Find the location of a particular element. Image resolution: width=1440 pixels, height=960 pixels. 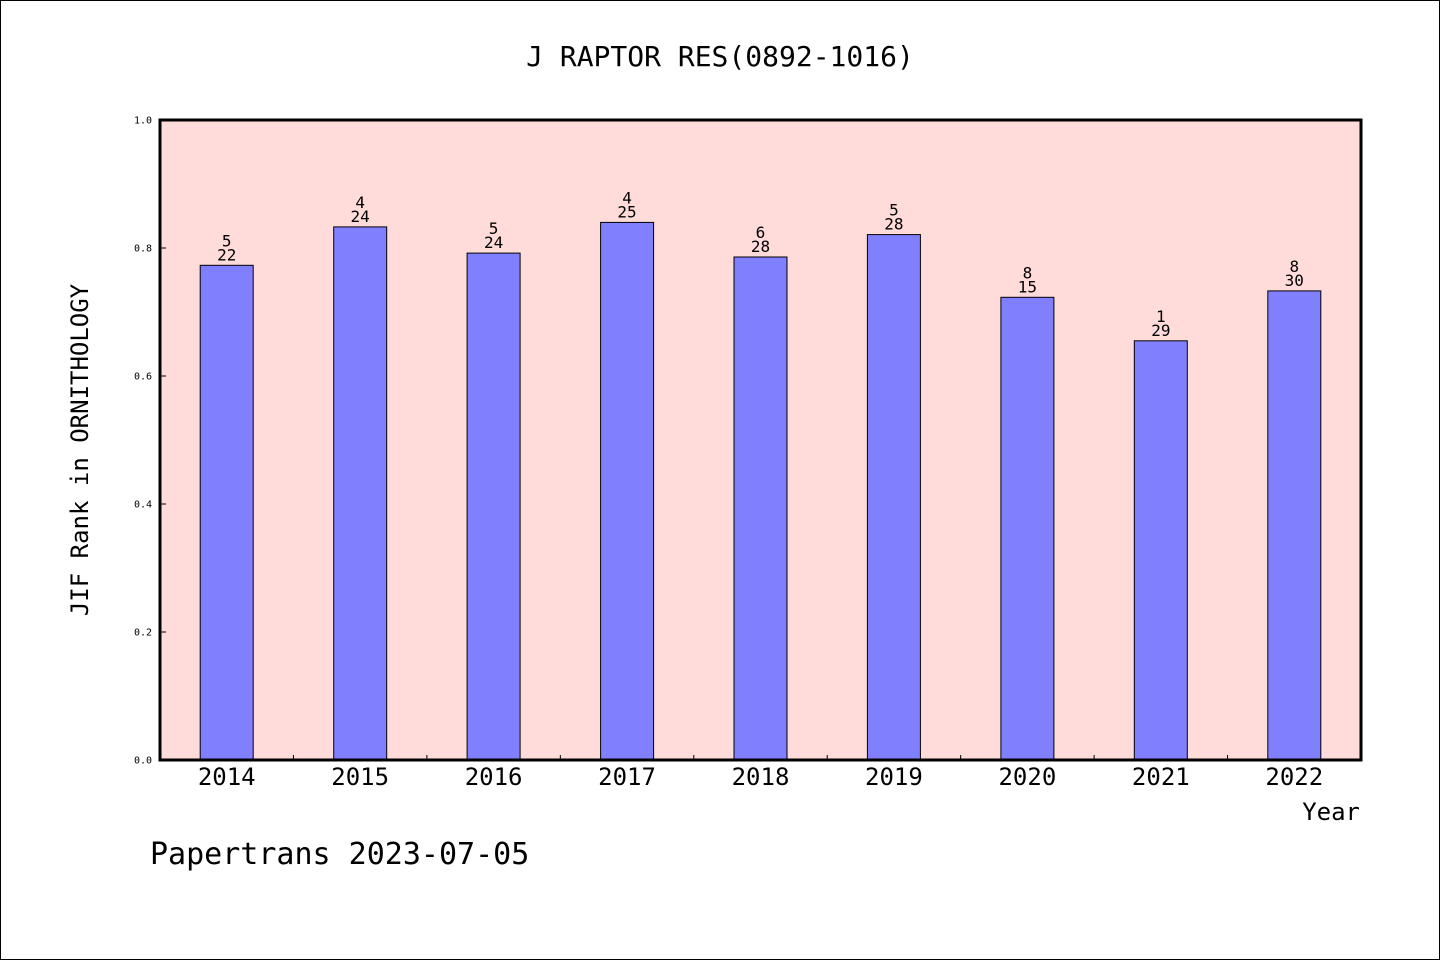

x-tick-label: 2022 is located at coordinates (1294, 777).